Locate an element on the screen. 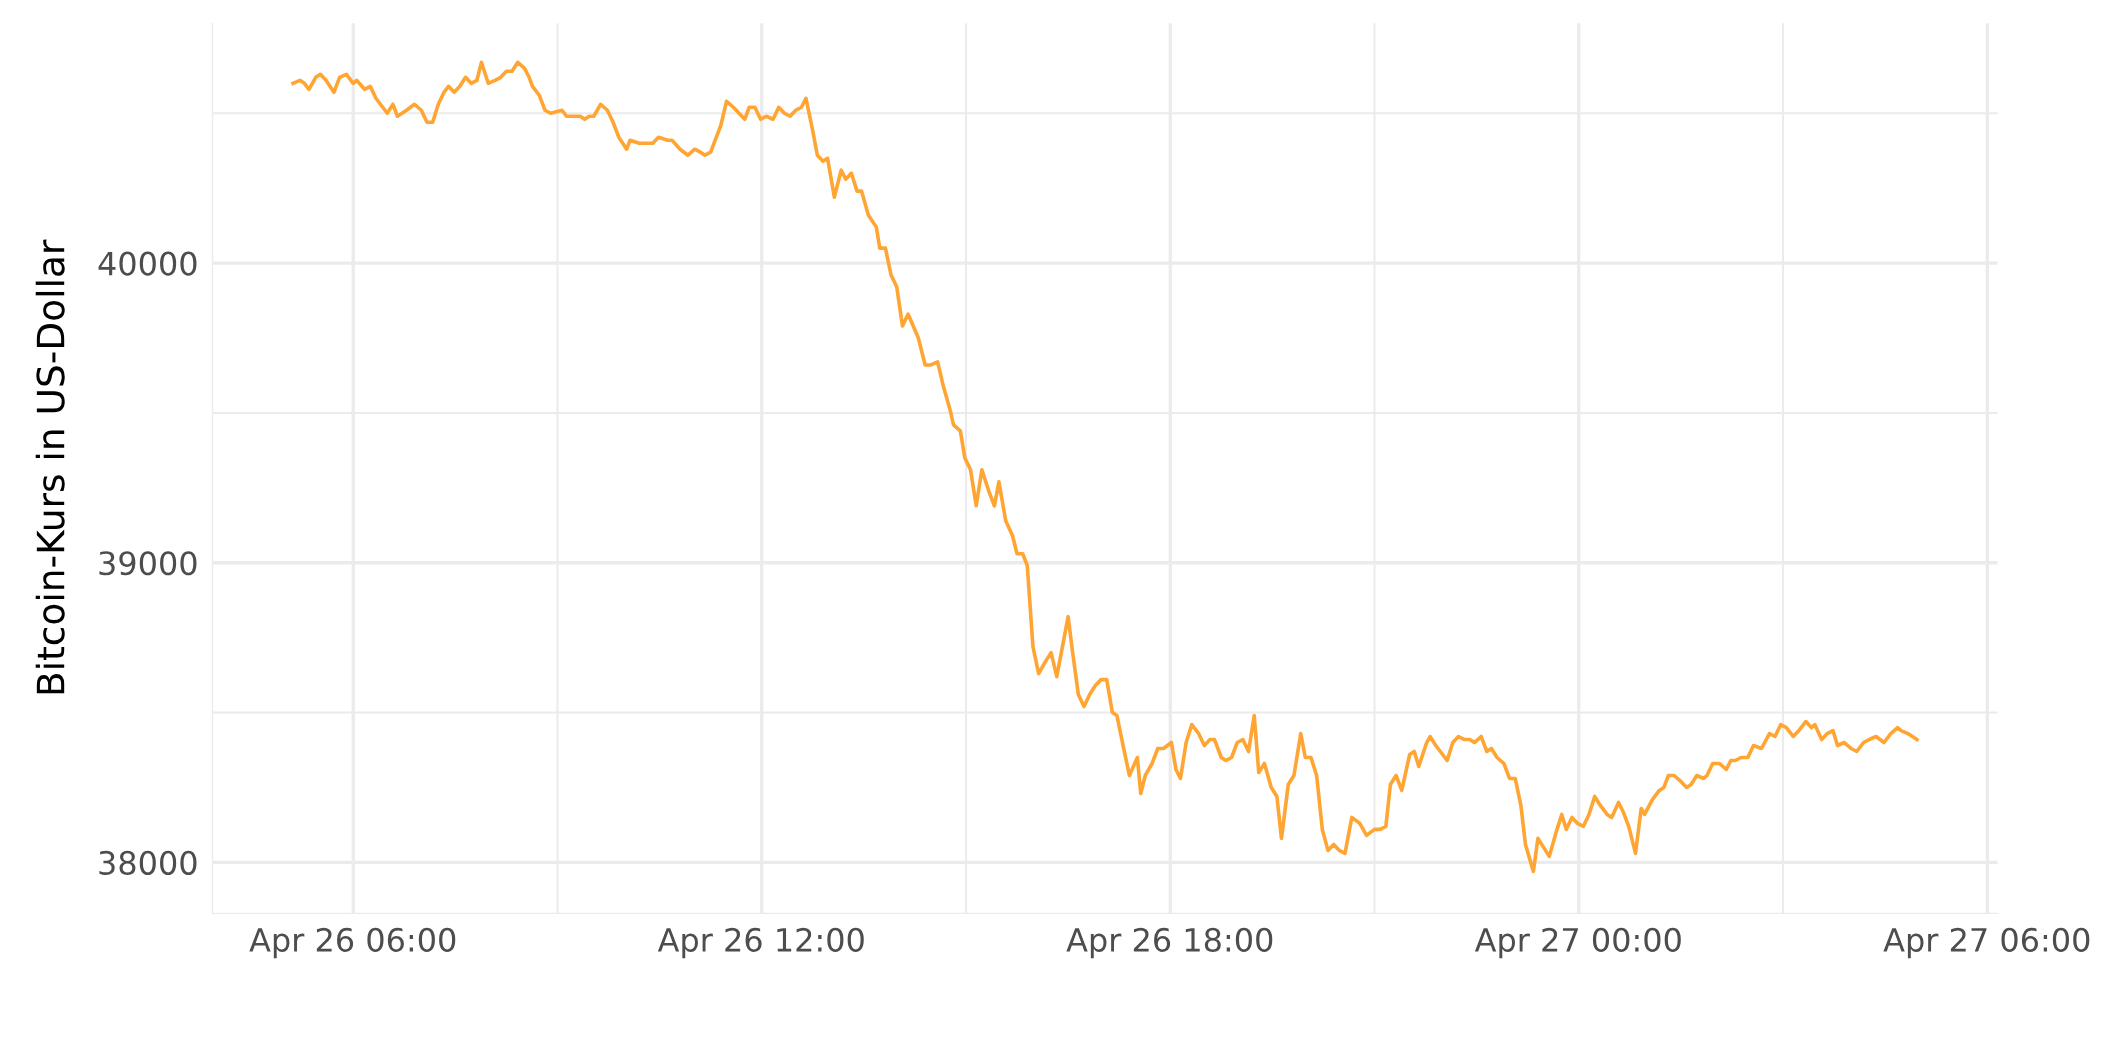 The image size is (2125, 1062). x-tick-label: Apr 26 06:00 is located at coordinates (352, 943).